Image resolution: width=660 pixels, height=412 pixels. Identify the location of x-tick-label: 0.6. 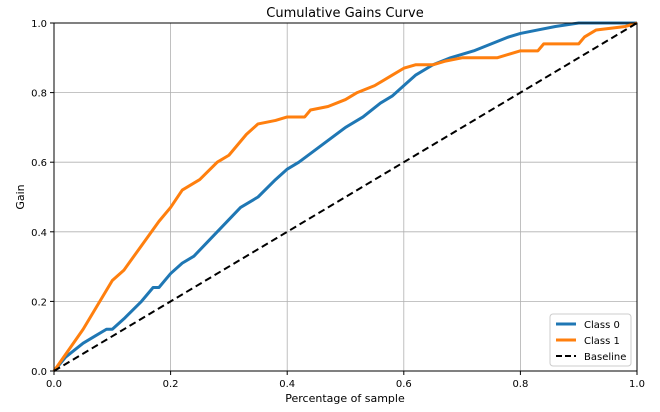
(404, 384).